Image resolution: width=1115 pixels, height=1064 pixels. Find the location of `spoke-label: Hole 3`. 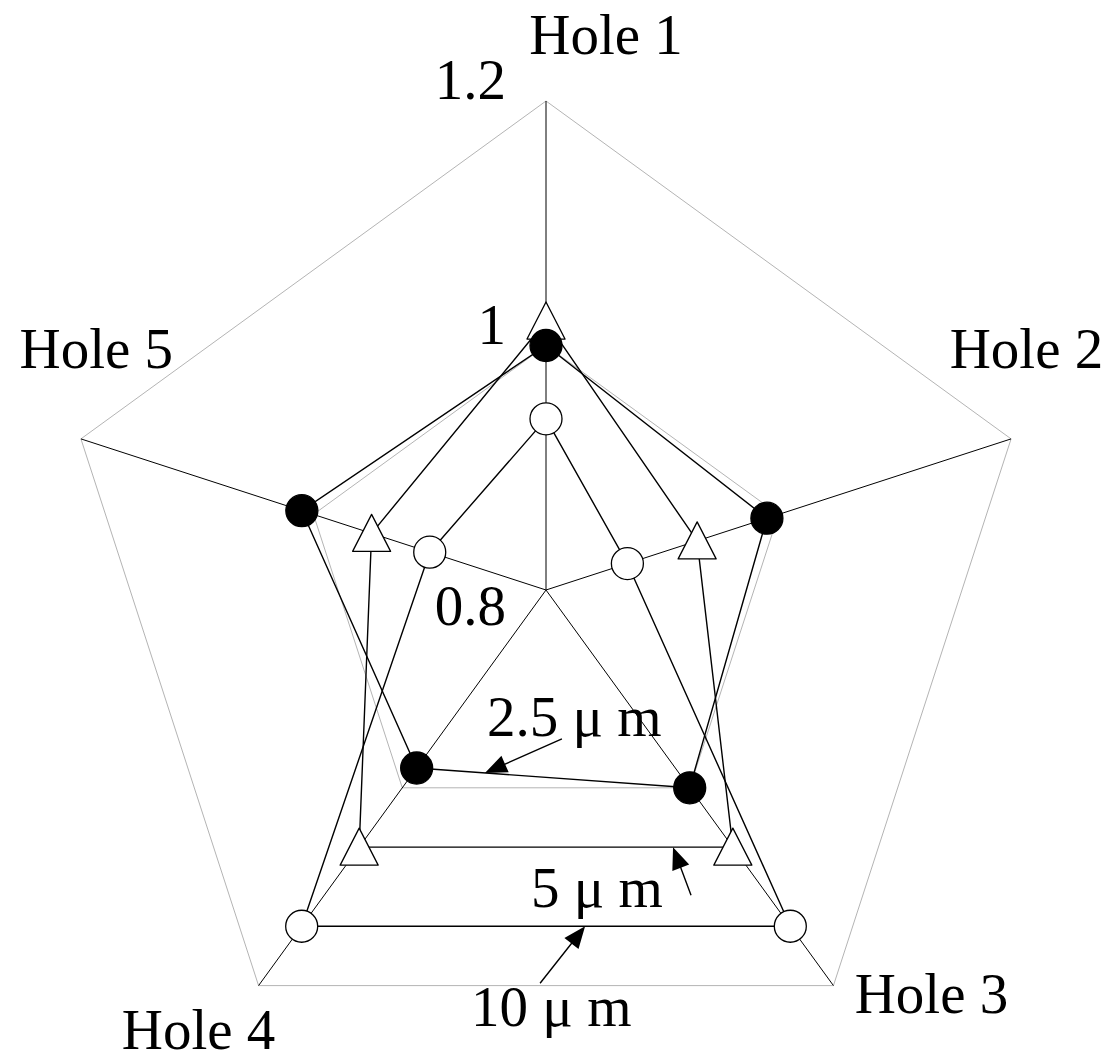

spoke-label: Hole 3 is located at coordinates (931, 993).